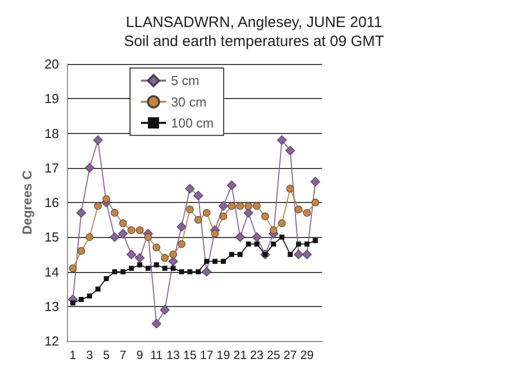  Describe the element at coordinates (185, 80) in the screenshot. I see `legend-label: 5 cm` at that location.